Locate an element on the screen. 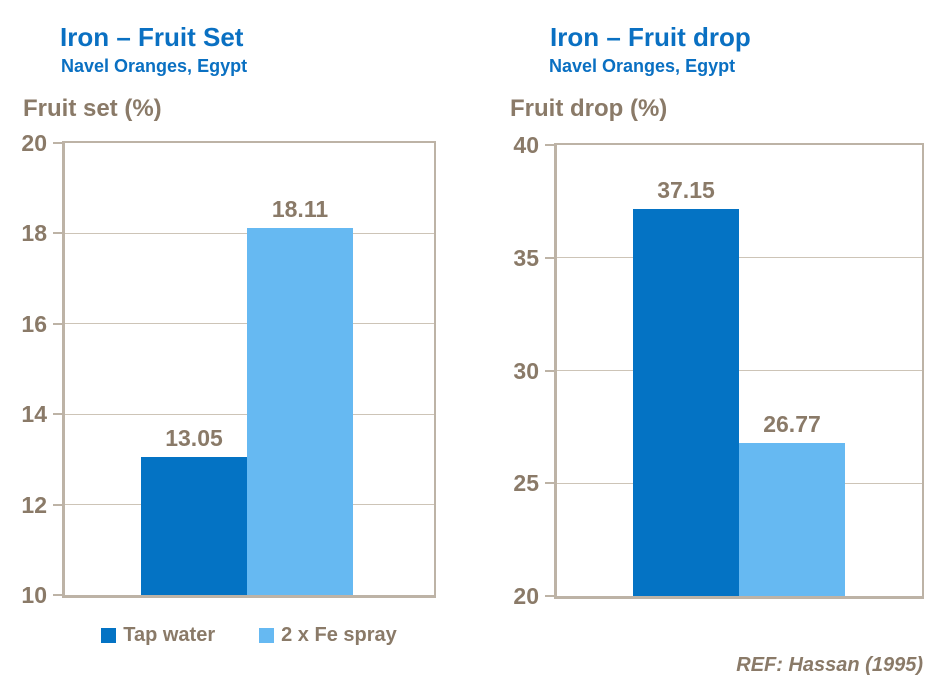 Image resolution: width=951 pixels, height=694 pixels. y-tick-label: 18 is located at coordinates (34, 233).